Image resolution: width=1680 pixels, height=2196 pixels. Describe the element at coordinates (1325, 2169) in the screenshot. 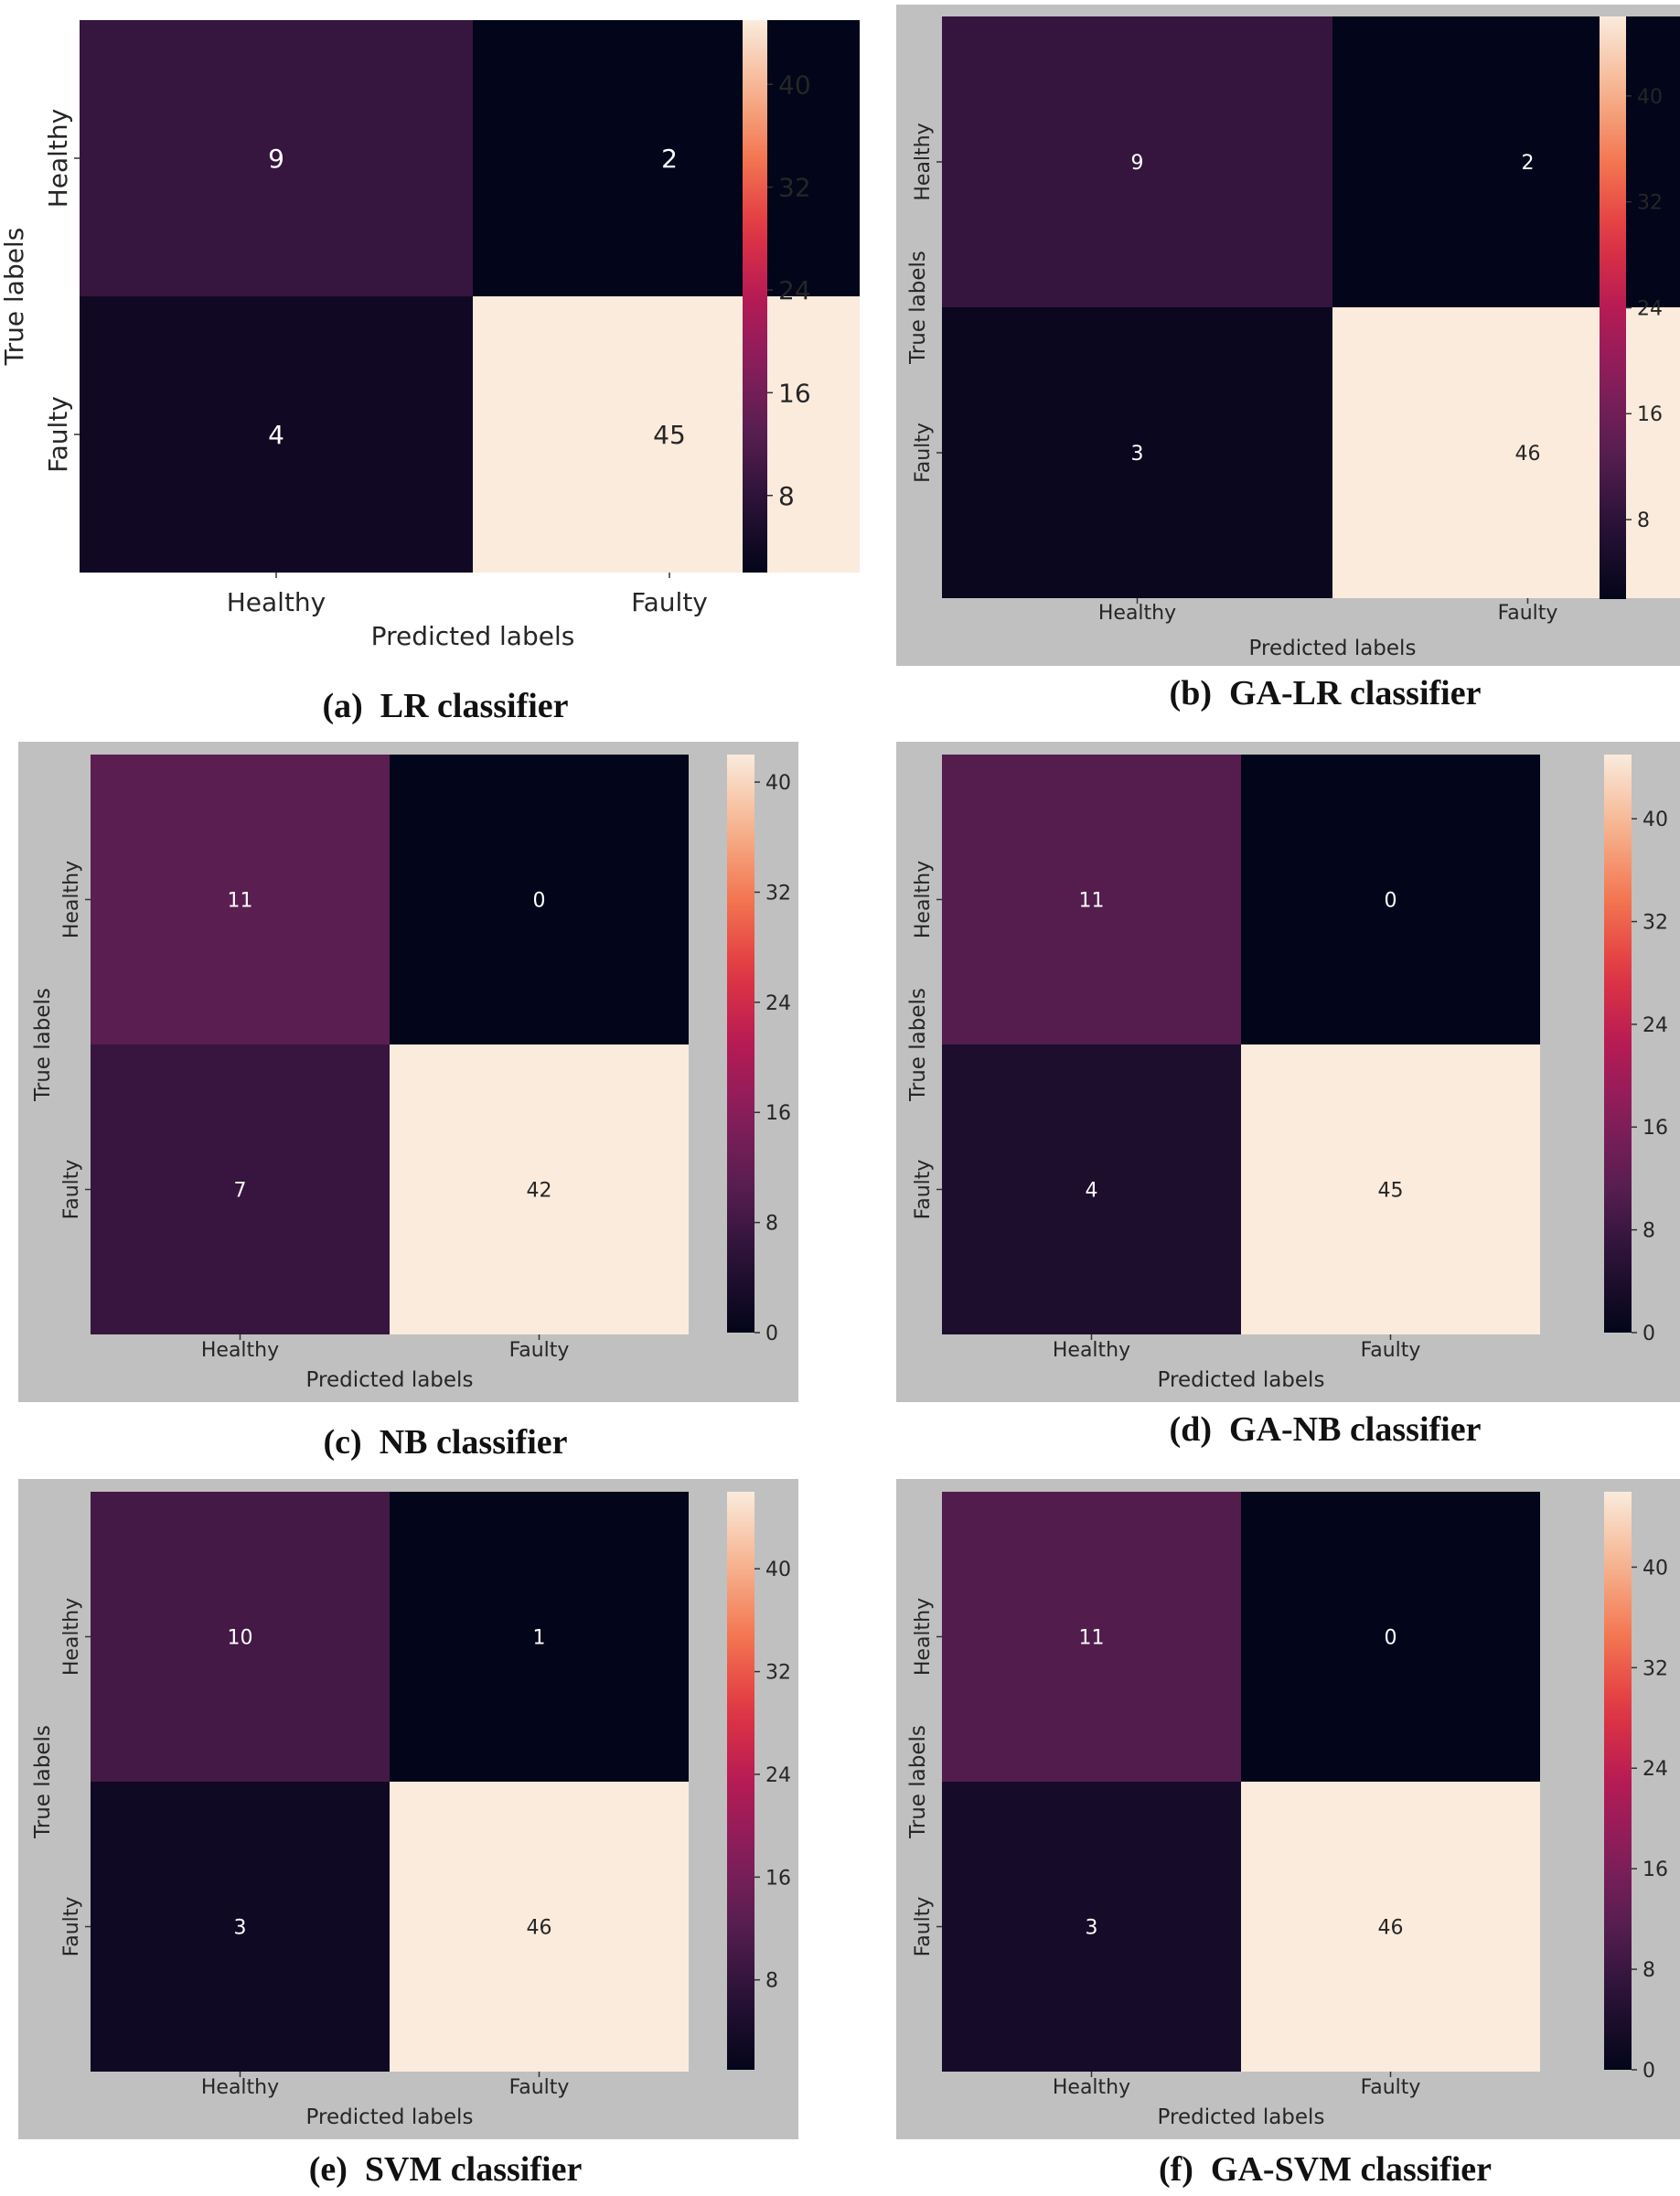

I see `caption-ga-svm: (f) GA-SVM classifier` at that location.